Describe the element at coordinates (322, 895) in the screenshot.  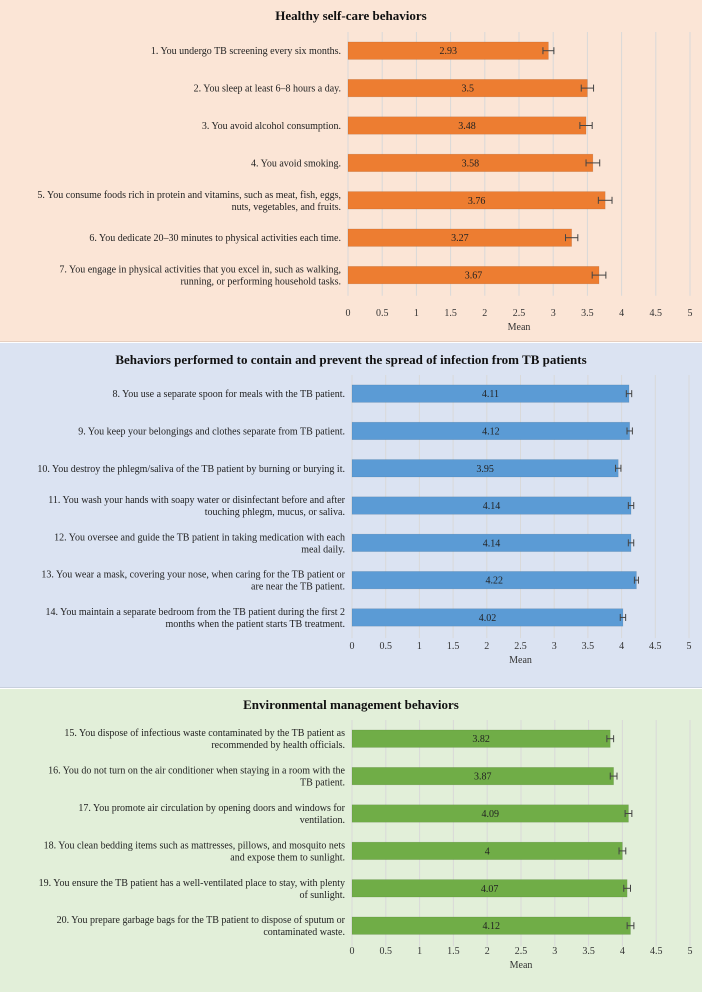
I see `category-label-line: of sunlight.` at that location.